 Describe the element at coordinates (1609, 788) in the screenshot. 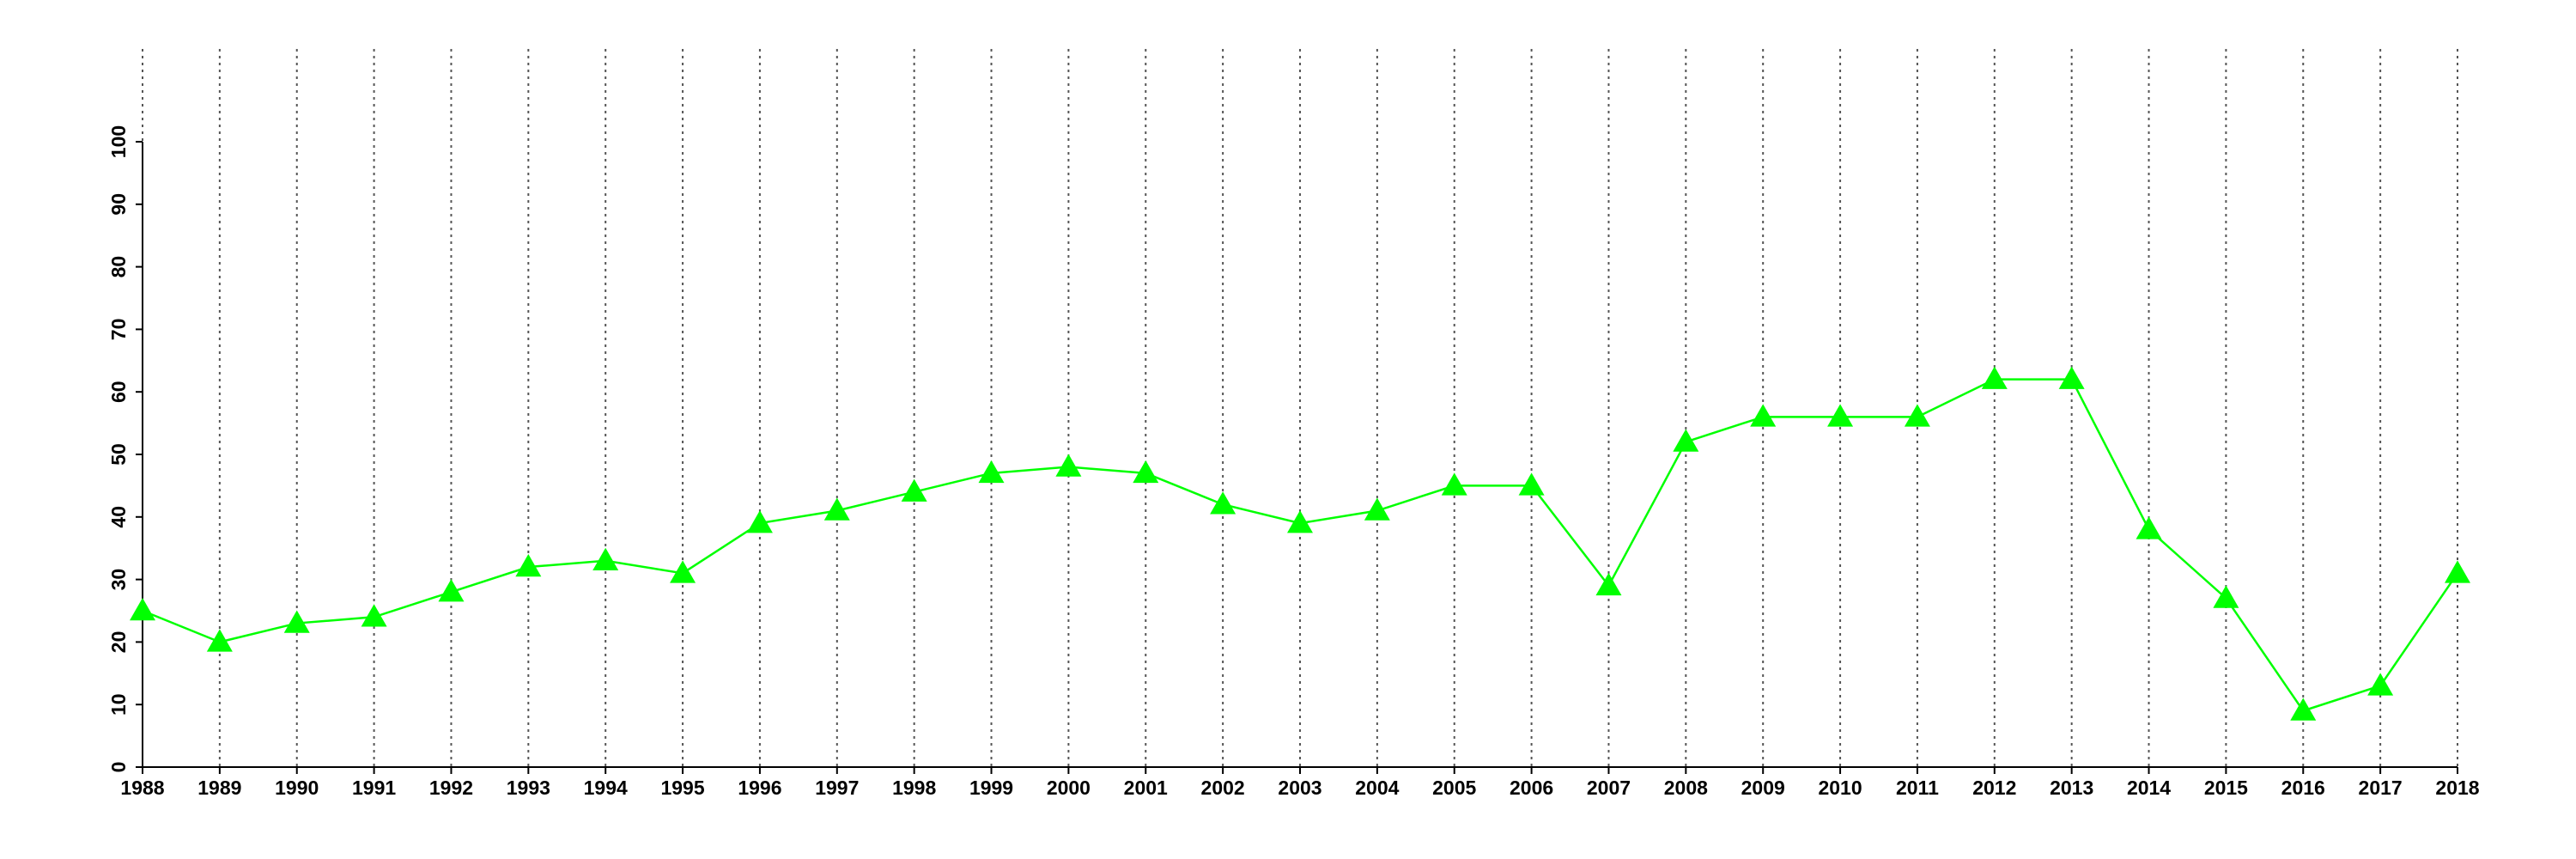

I see `x-tick-label: 2007` at that location.